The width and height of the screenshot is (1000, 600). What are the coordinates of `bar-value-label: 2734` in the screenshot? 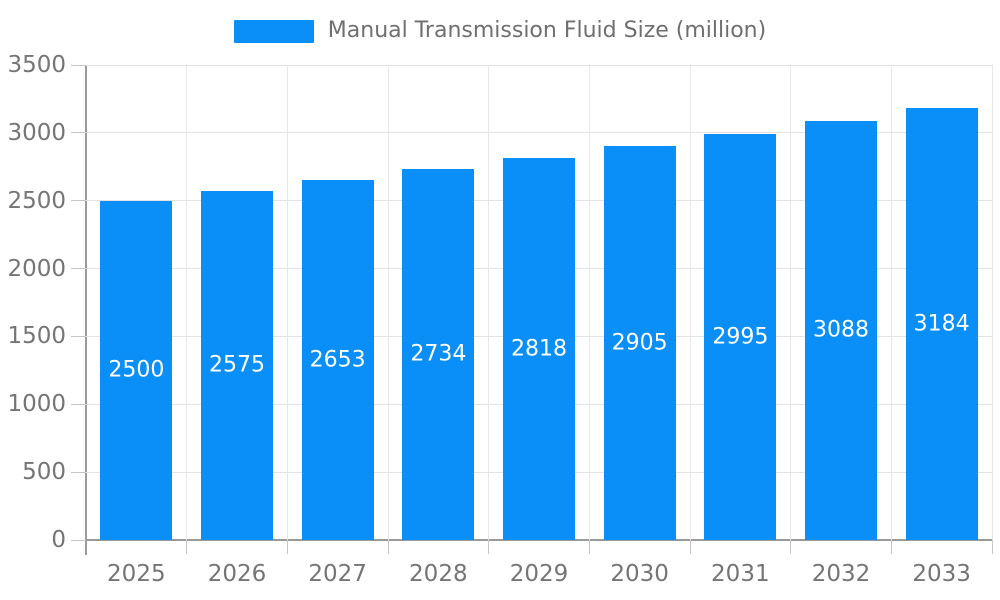 It's located at (438, 354).